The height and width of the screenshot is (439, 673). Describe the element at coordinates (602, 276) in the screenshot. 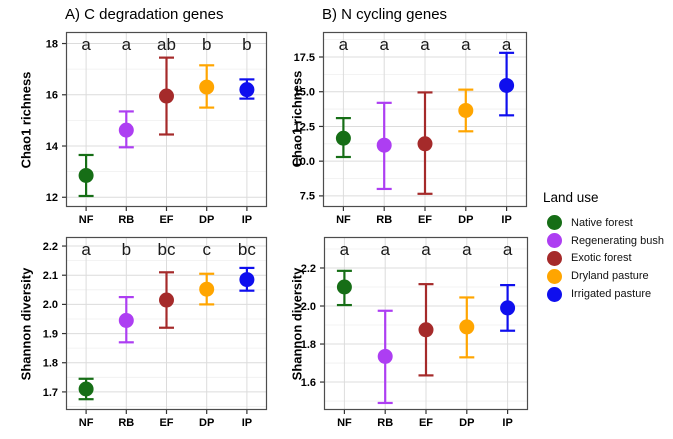

I see `legend-item-dryland-pasture: Dryland pasture` at that location.